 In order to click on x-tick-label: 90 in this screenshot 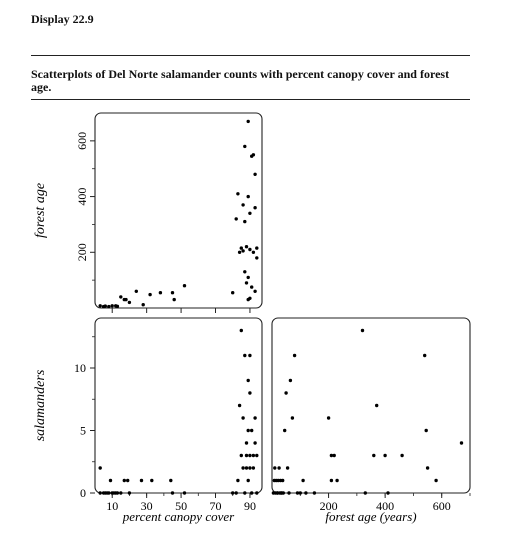, I will do `click(250, 506)`.